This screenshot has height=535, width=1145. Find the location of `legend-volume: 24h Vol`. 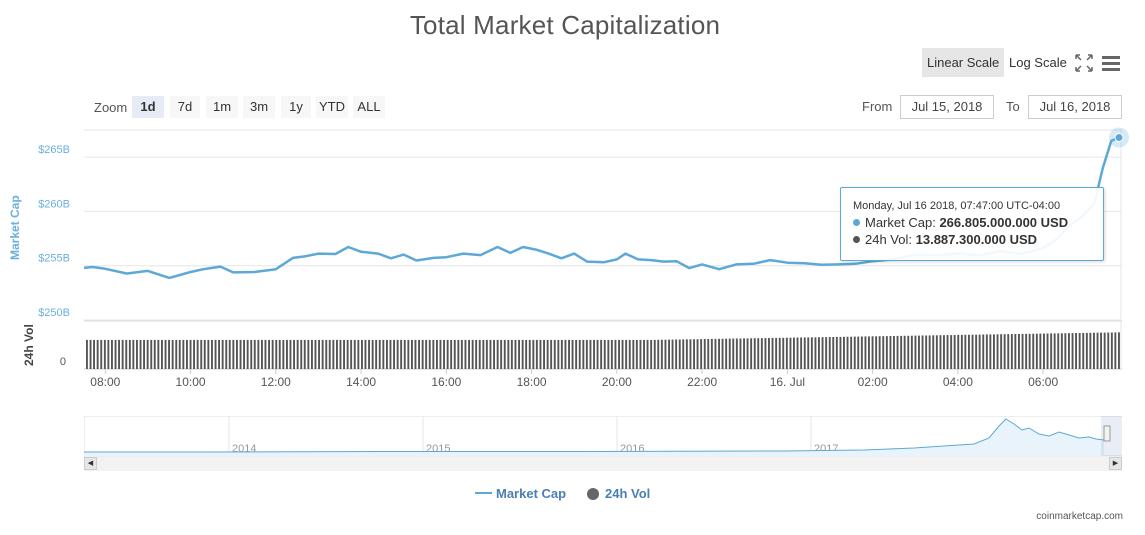

legend-volume: 24h Vol is located at coordinates (618, 493).